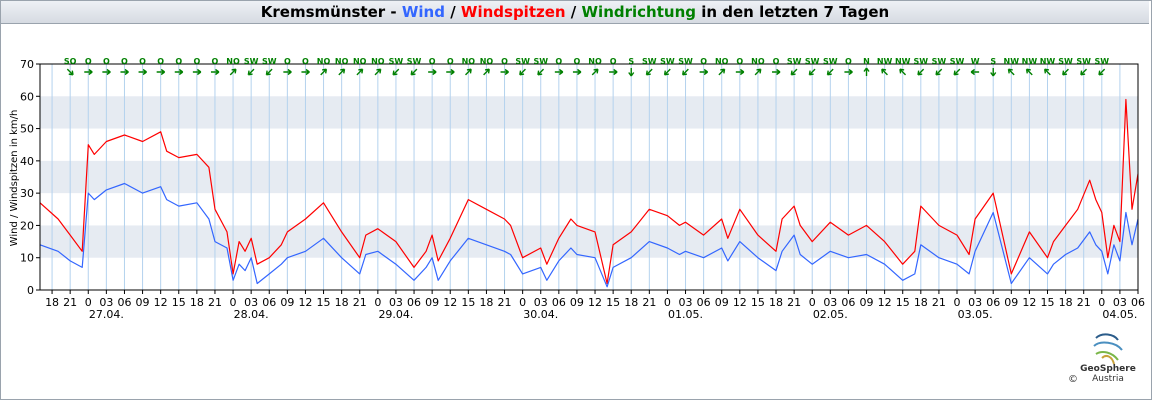 The height and width of the screenshot is (400, 1152). I want to click on title-direction: Windrichtung, so click(638, 12).